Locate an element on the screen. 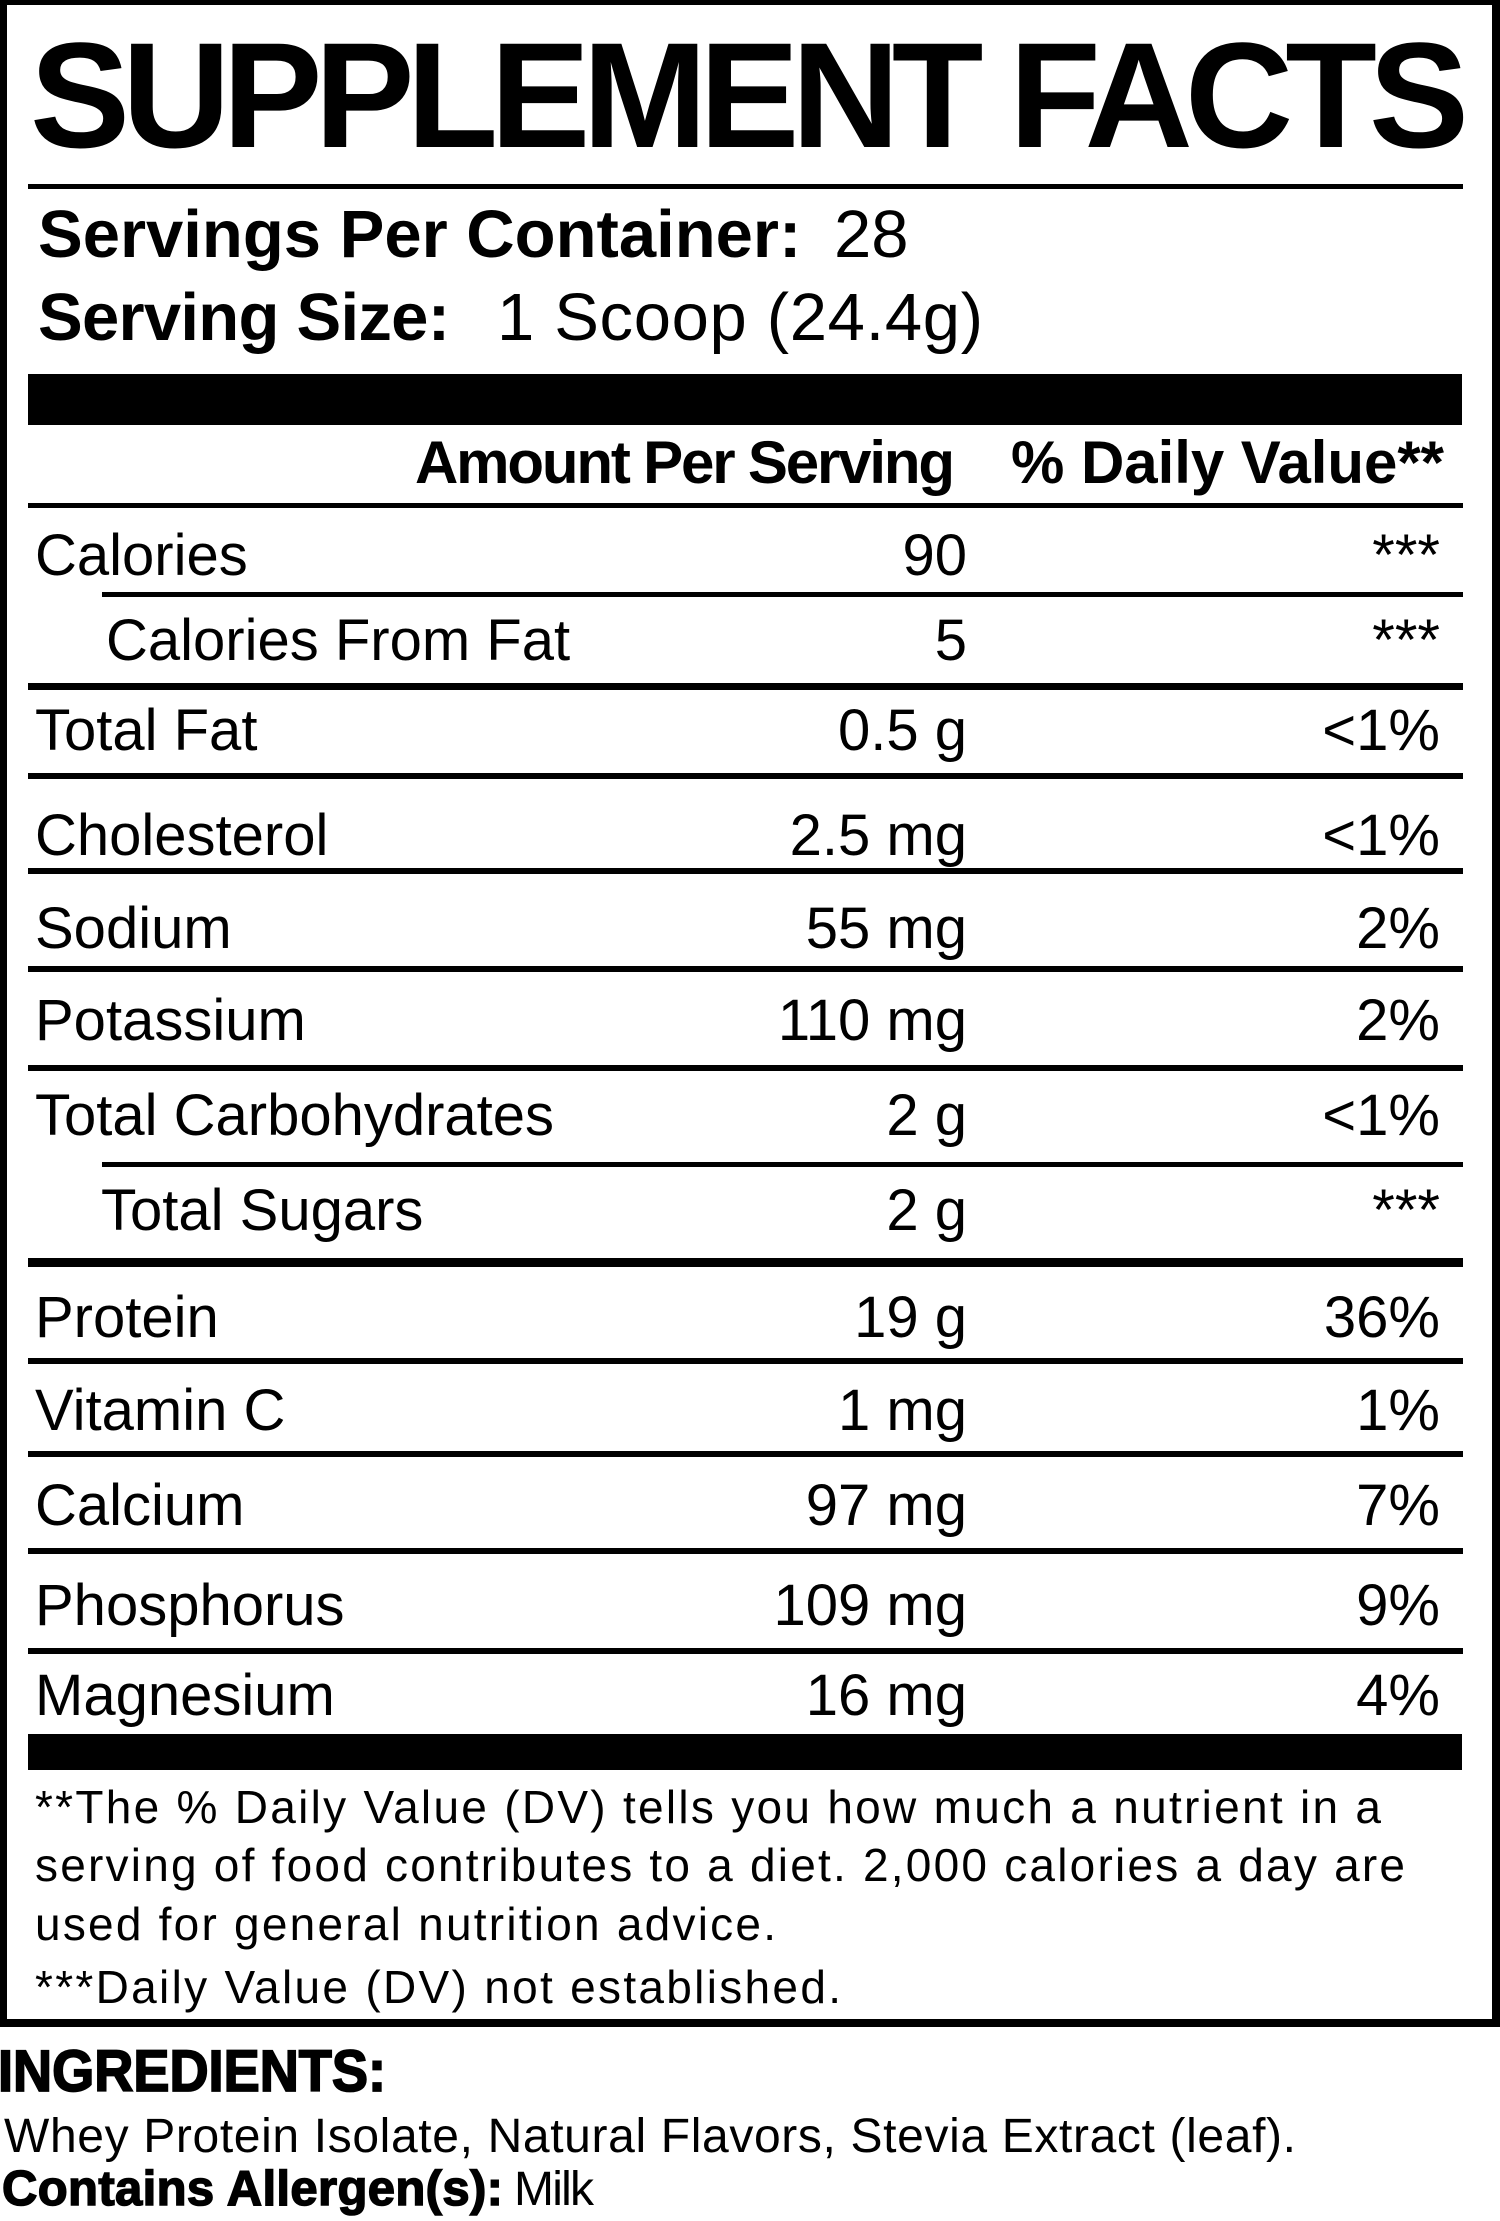 The height and width of the screenshot is (2221, 1500). svg-text: Milk is located at coordinates (554, 2189).